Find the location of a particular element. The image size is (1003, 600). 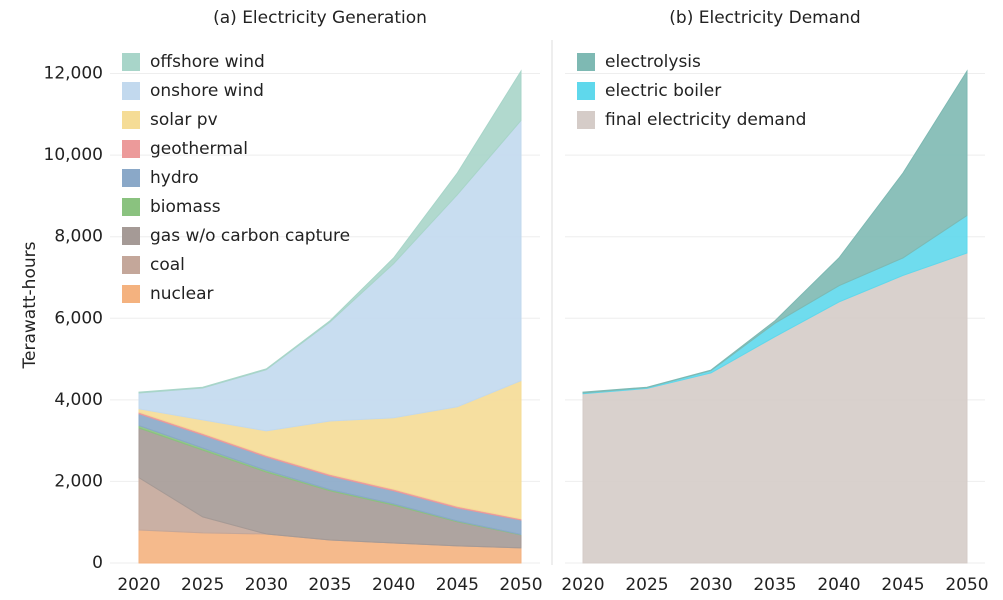

legend-label: nuclear is located at coordinates (181, 294).